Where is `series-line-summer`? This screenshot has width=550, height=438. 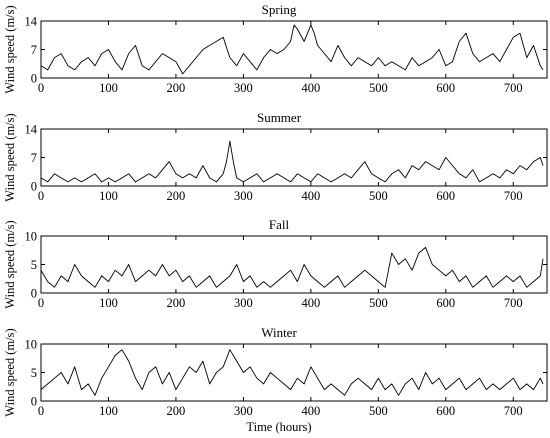
series-line-summer is located at coordinates (292, 161).